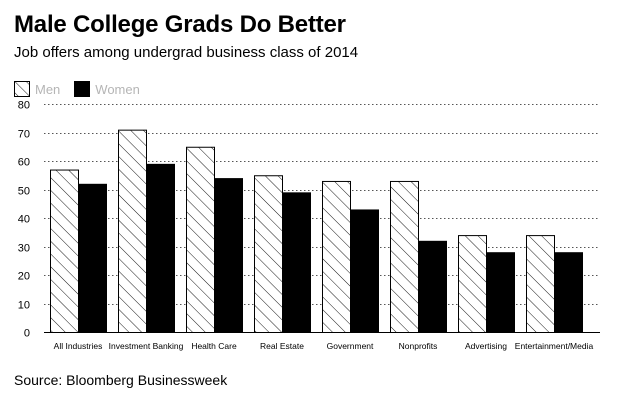 Image resolution: width=630 pixels, height=400 pixels. What do you see at coordinates (48, 89) in the screenshot?
I see `legend-label-men: Men` at bounding box center [48, 89].